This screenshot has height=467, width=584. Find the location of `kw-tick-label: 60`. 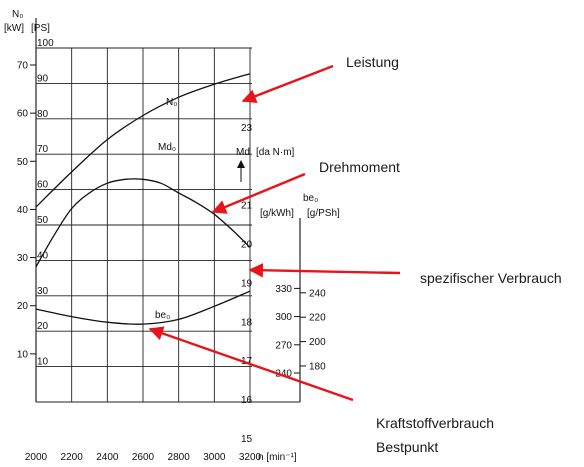

kw-tick-label: 60 is located at coordinates (23, 114).